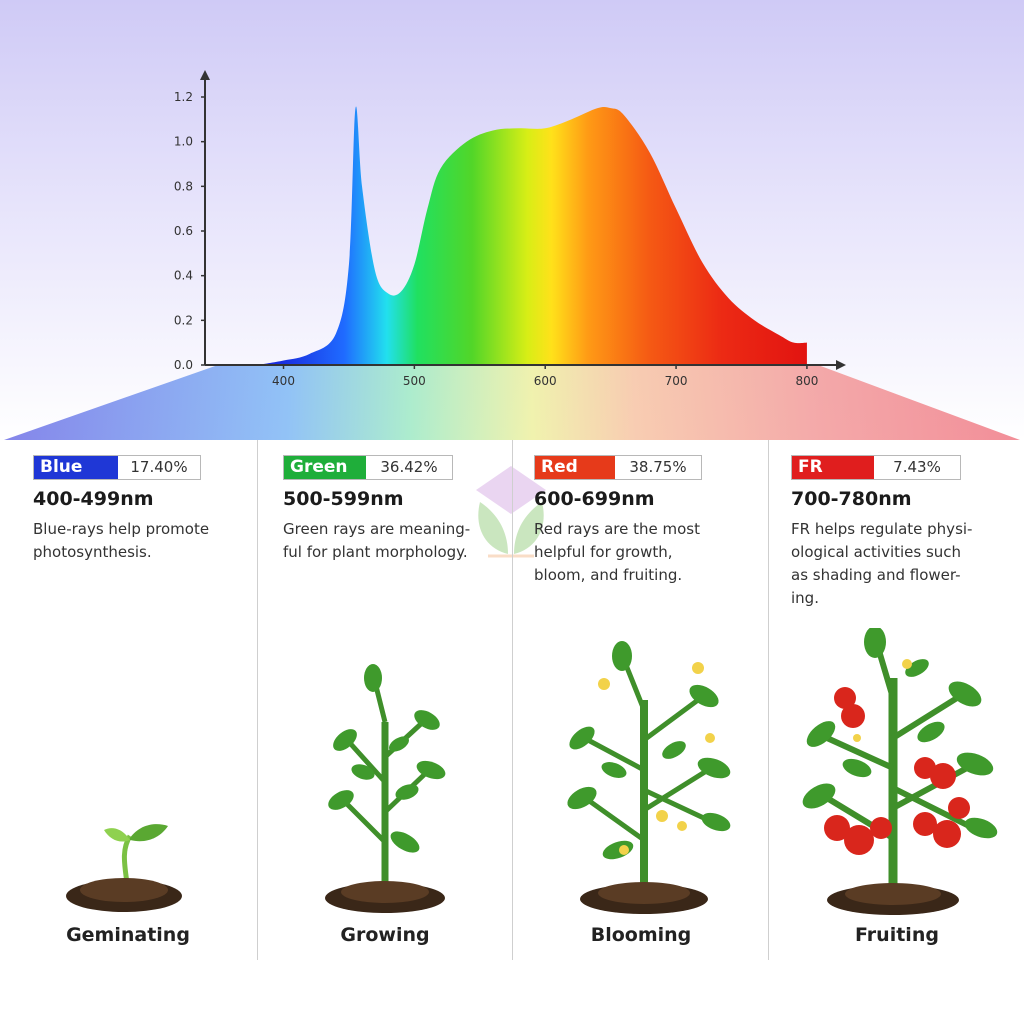  What do you see at coordinates (897, 935) in the screenshot?
I see `stage-label: Fruiting` at bounding box center [897, 935].